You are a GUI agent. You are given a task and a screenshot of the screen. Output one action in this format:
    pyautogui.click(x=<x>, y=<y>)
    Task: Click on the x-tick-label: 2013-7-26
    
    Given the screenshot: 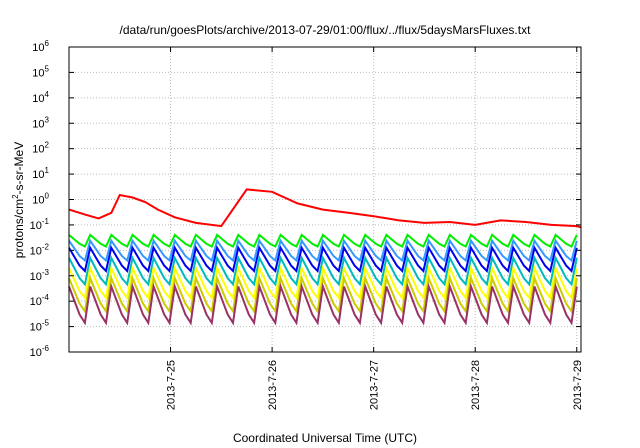 What is the action you would take?
    pyautogui.click(x=273, y=385)
    